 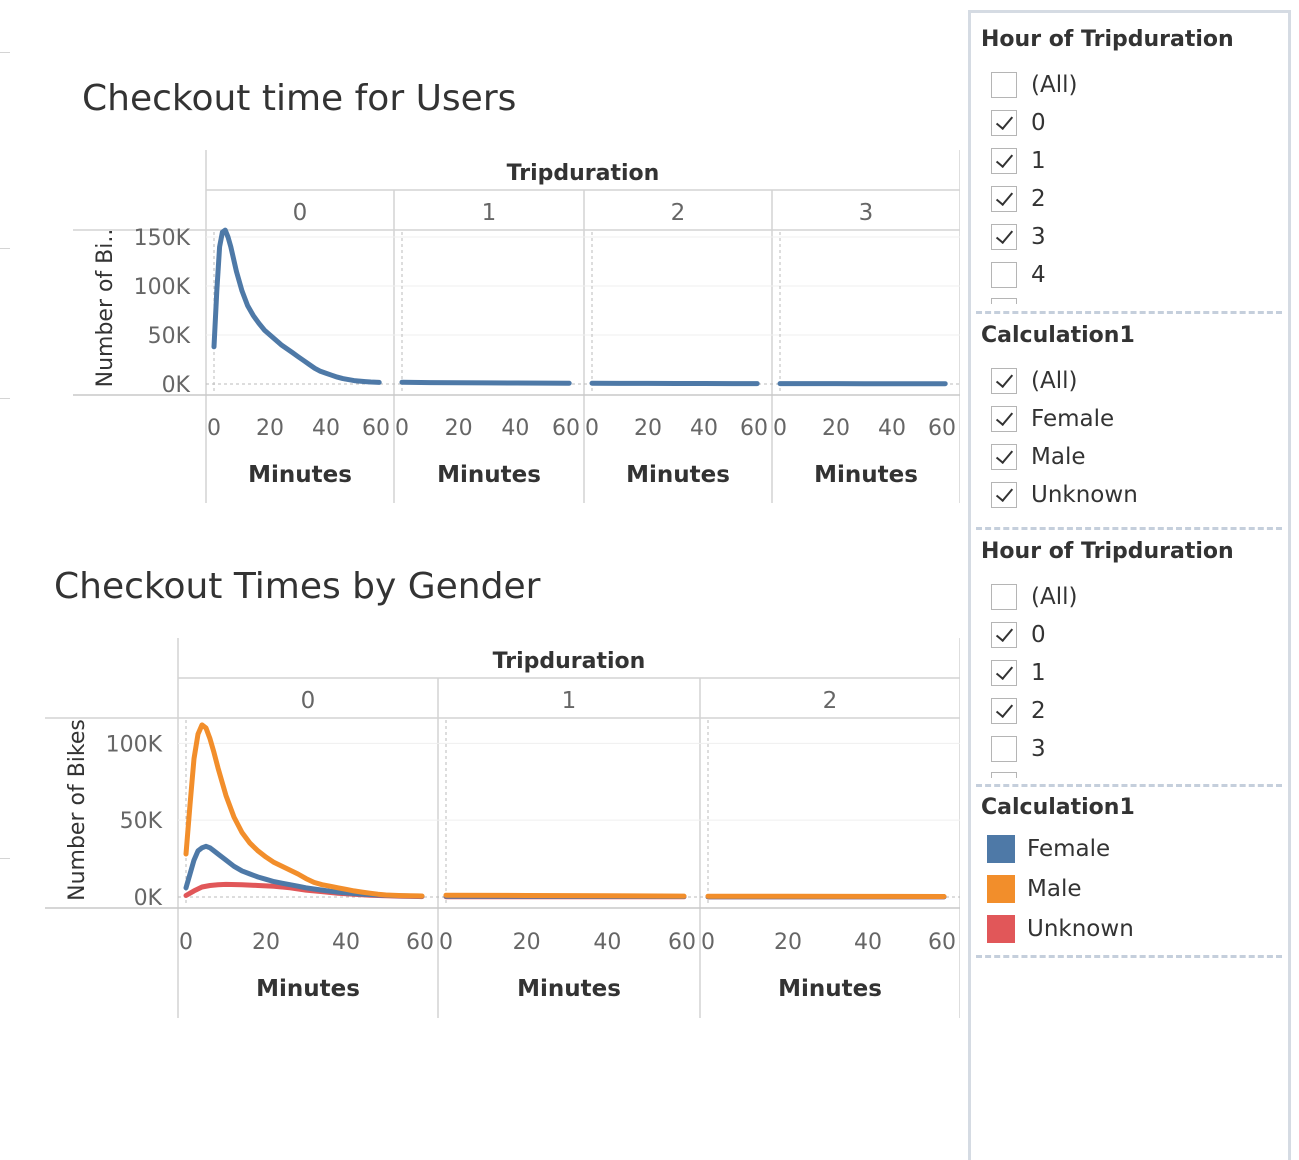 What do you see at coordinates (1048, 849) in the screenshot?
I see `legend-item-female: Female` at bounding box center [1048, 849].